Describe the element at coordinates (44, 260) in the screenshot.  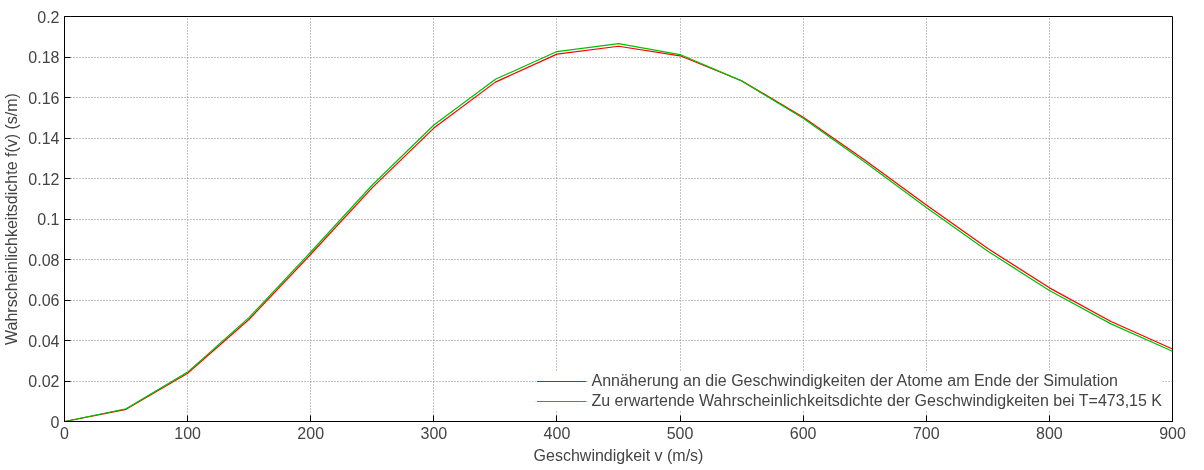
I see `y-tick-label: 0.08` at that location.